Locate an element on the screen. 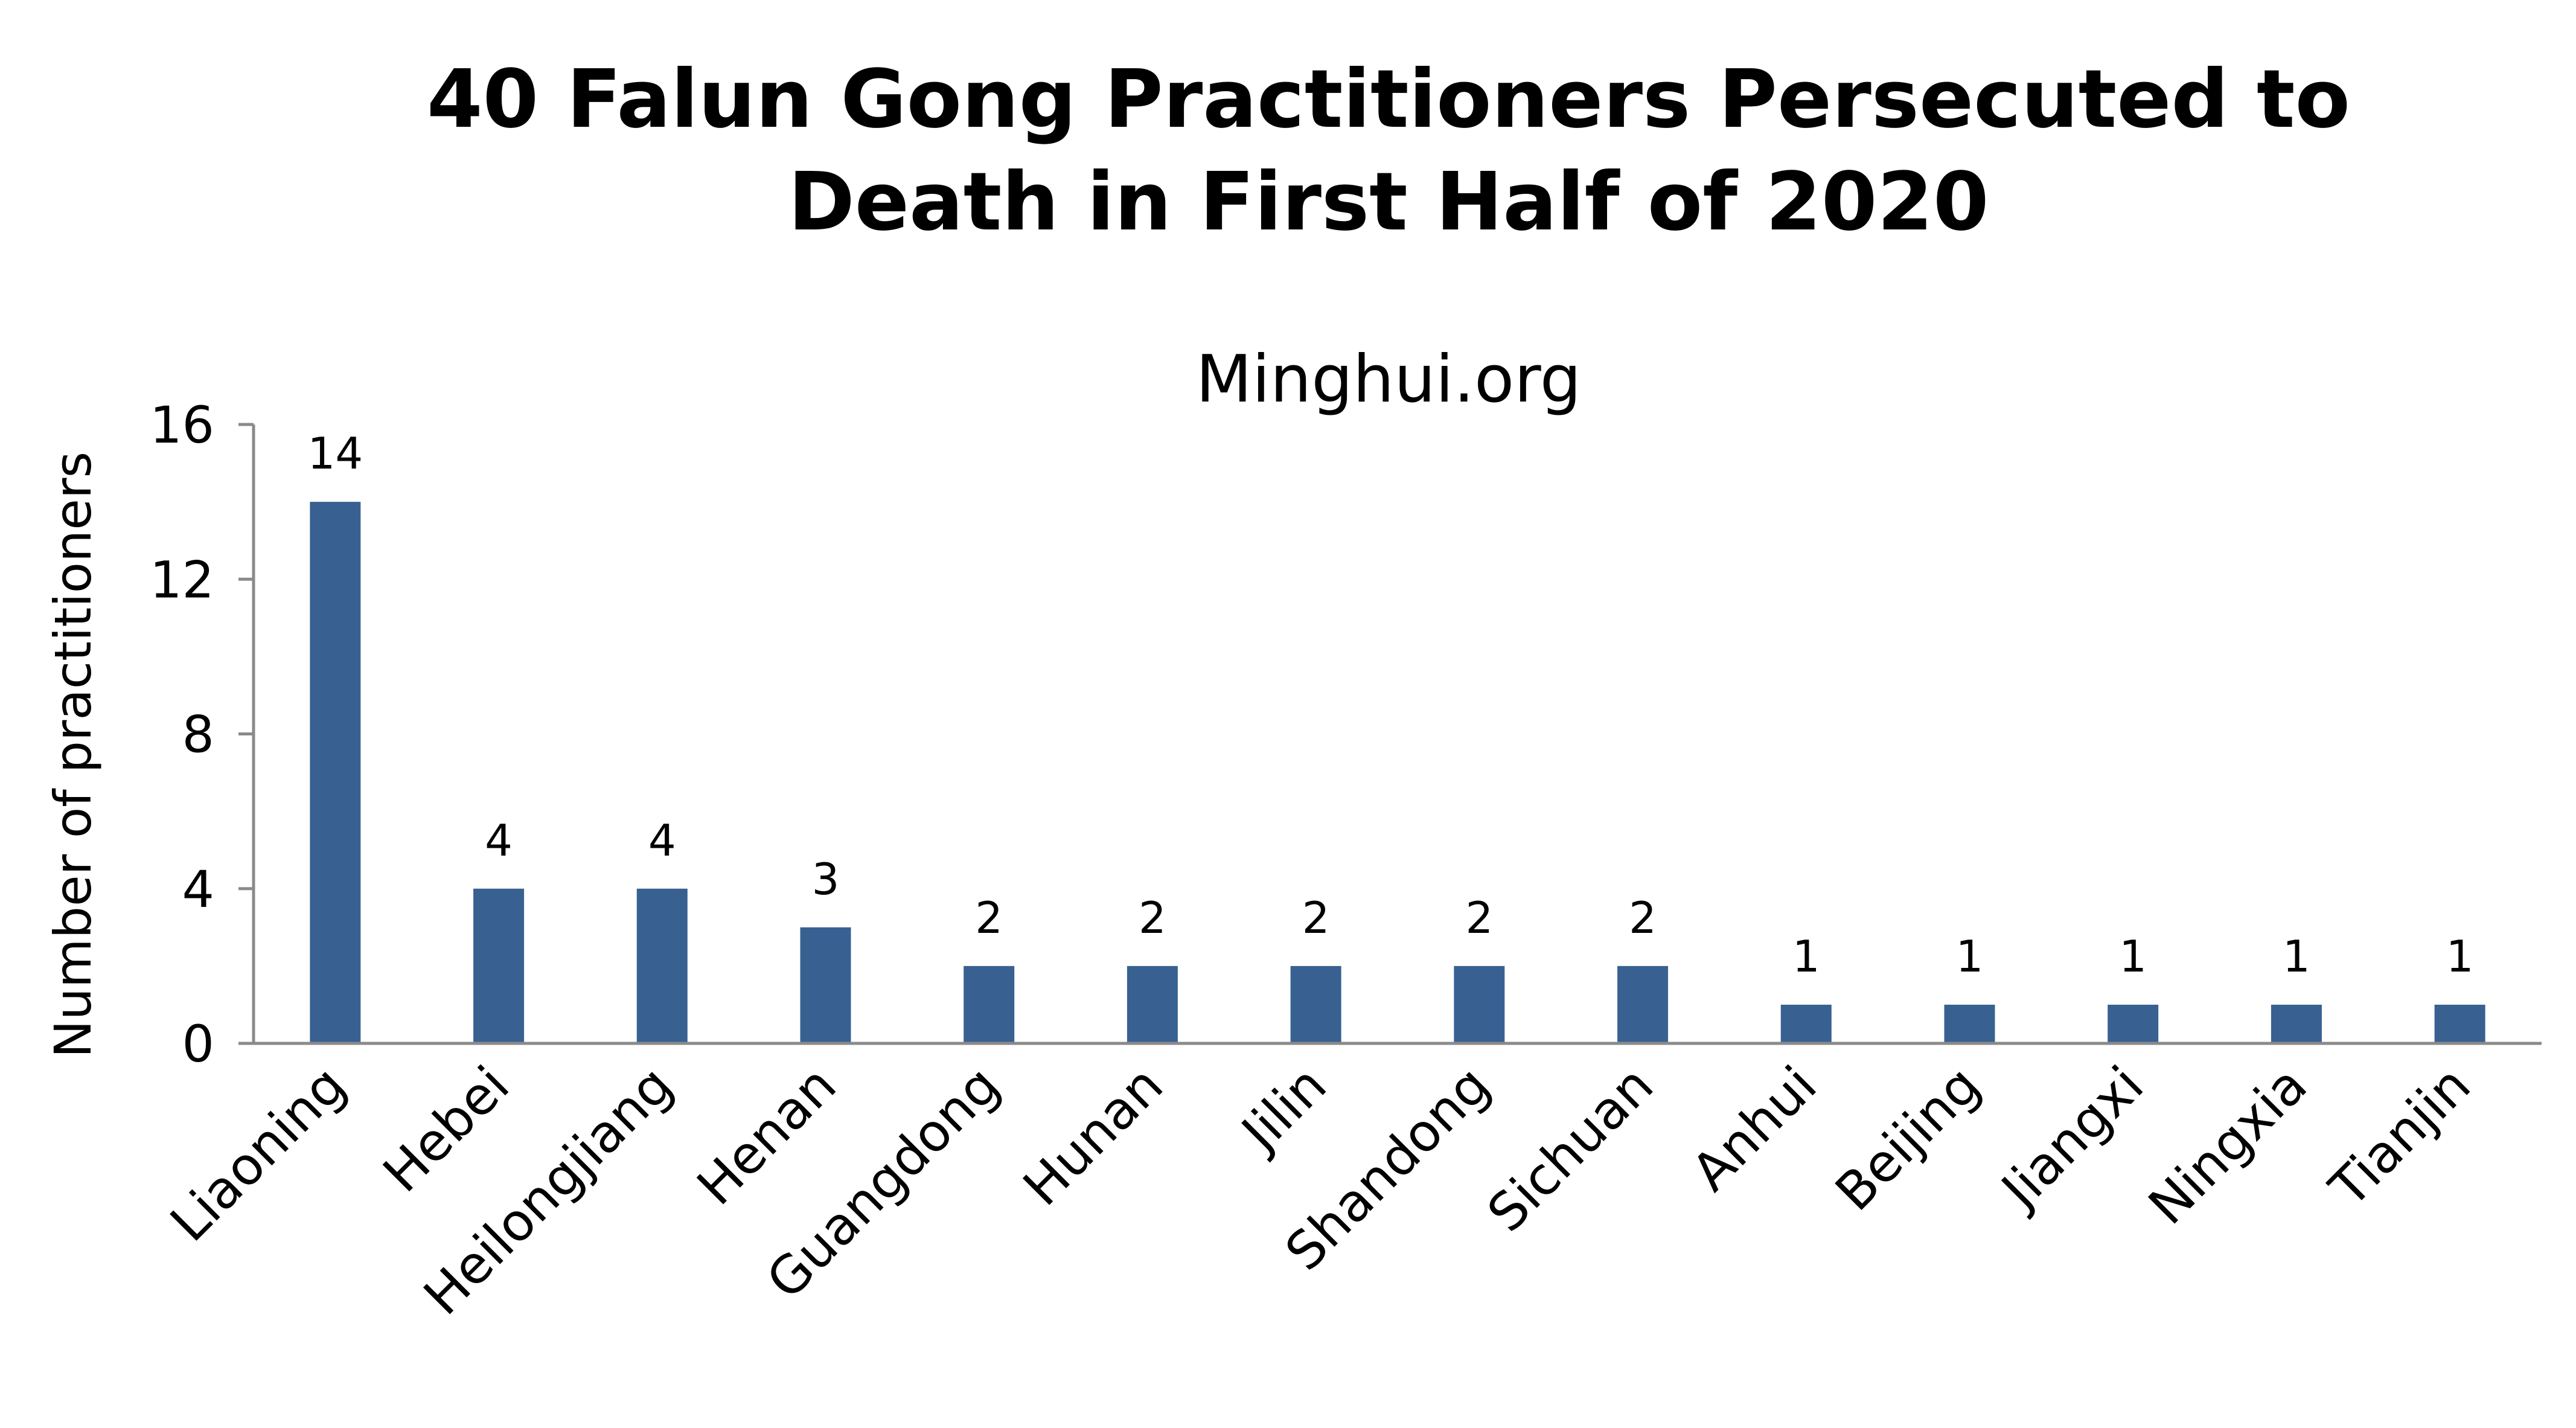 Image resolution: width=2576 pixels, height=1428 pixels. x-tick-label: Ningxia is located at coordinates (2228, 1145).